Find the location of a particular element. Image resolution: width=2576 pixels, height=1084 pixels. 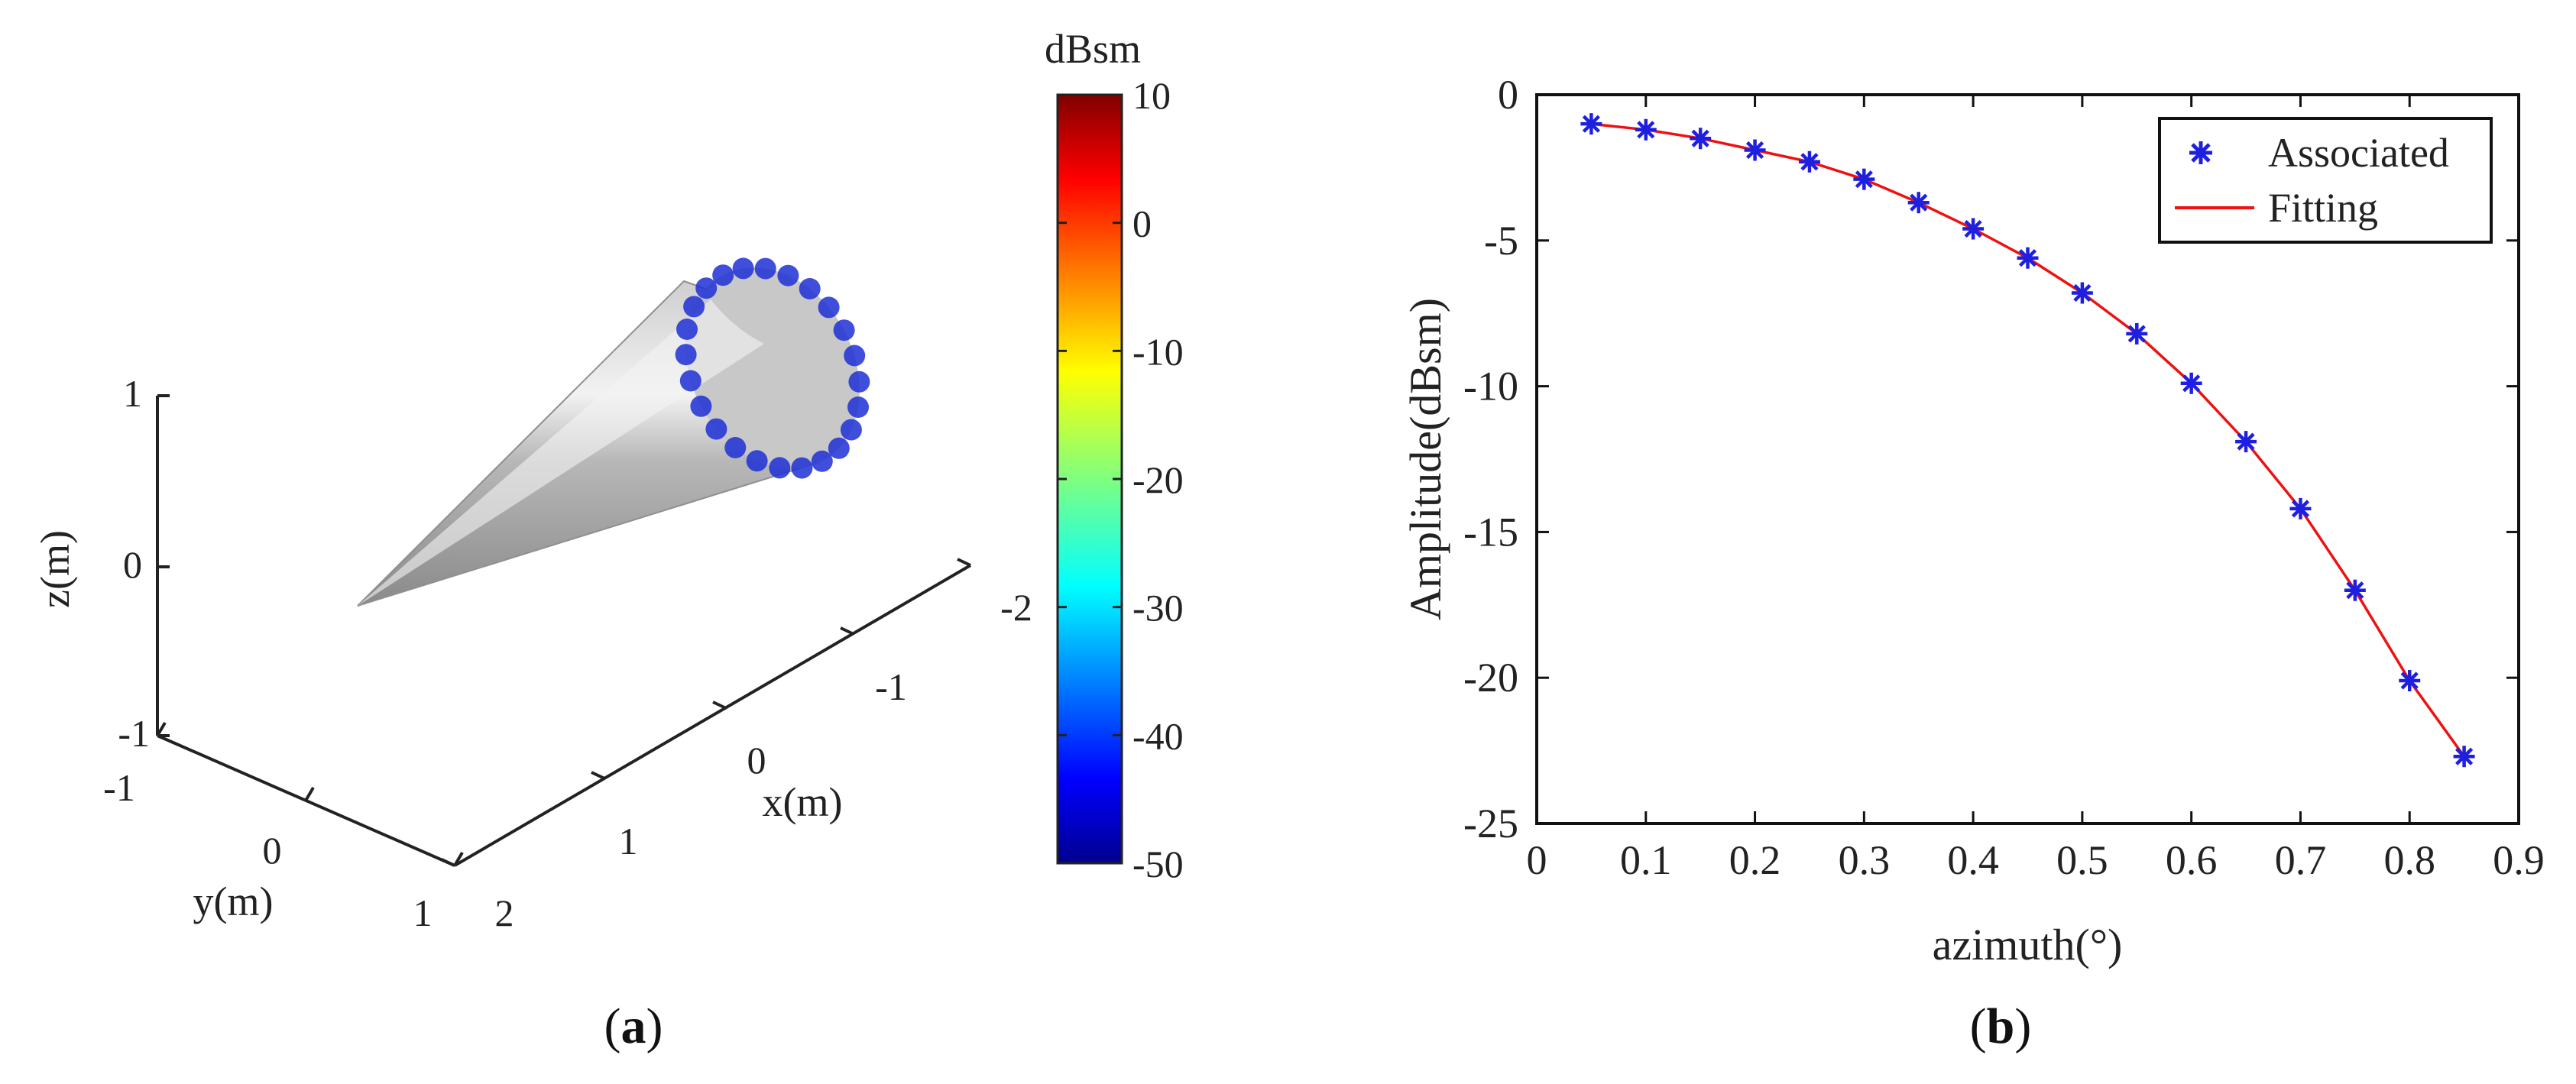

x-tick-label: 0.6 is located at coordinates (2192, 860).